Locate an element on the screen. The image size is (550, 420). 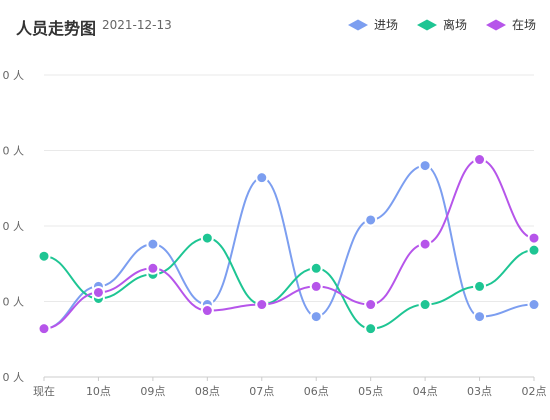
legend-marker-entry is located at coordinates (357, 24).